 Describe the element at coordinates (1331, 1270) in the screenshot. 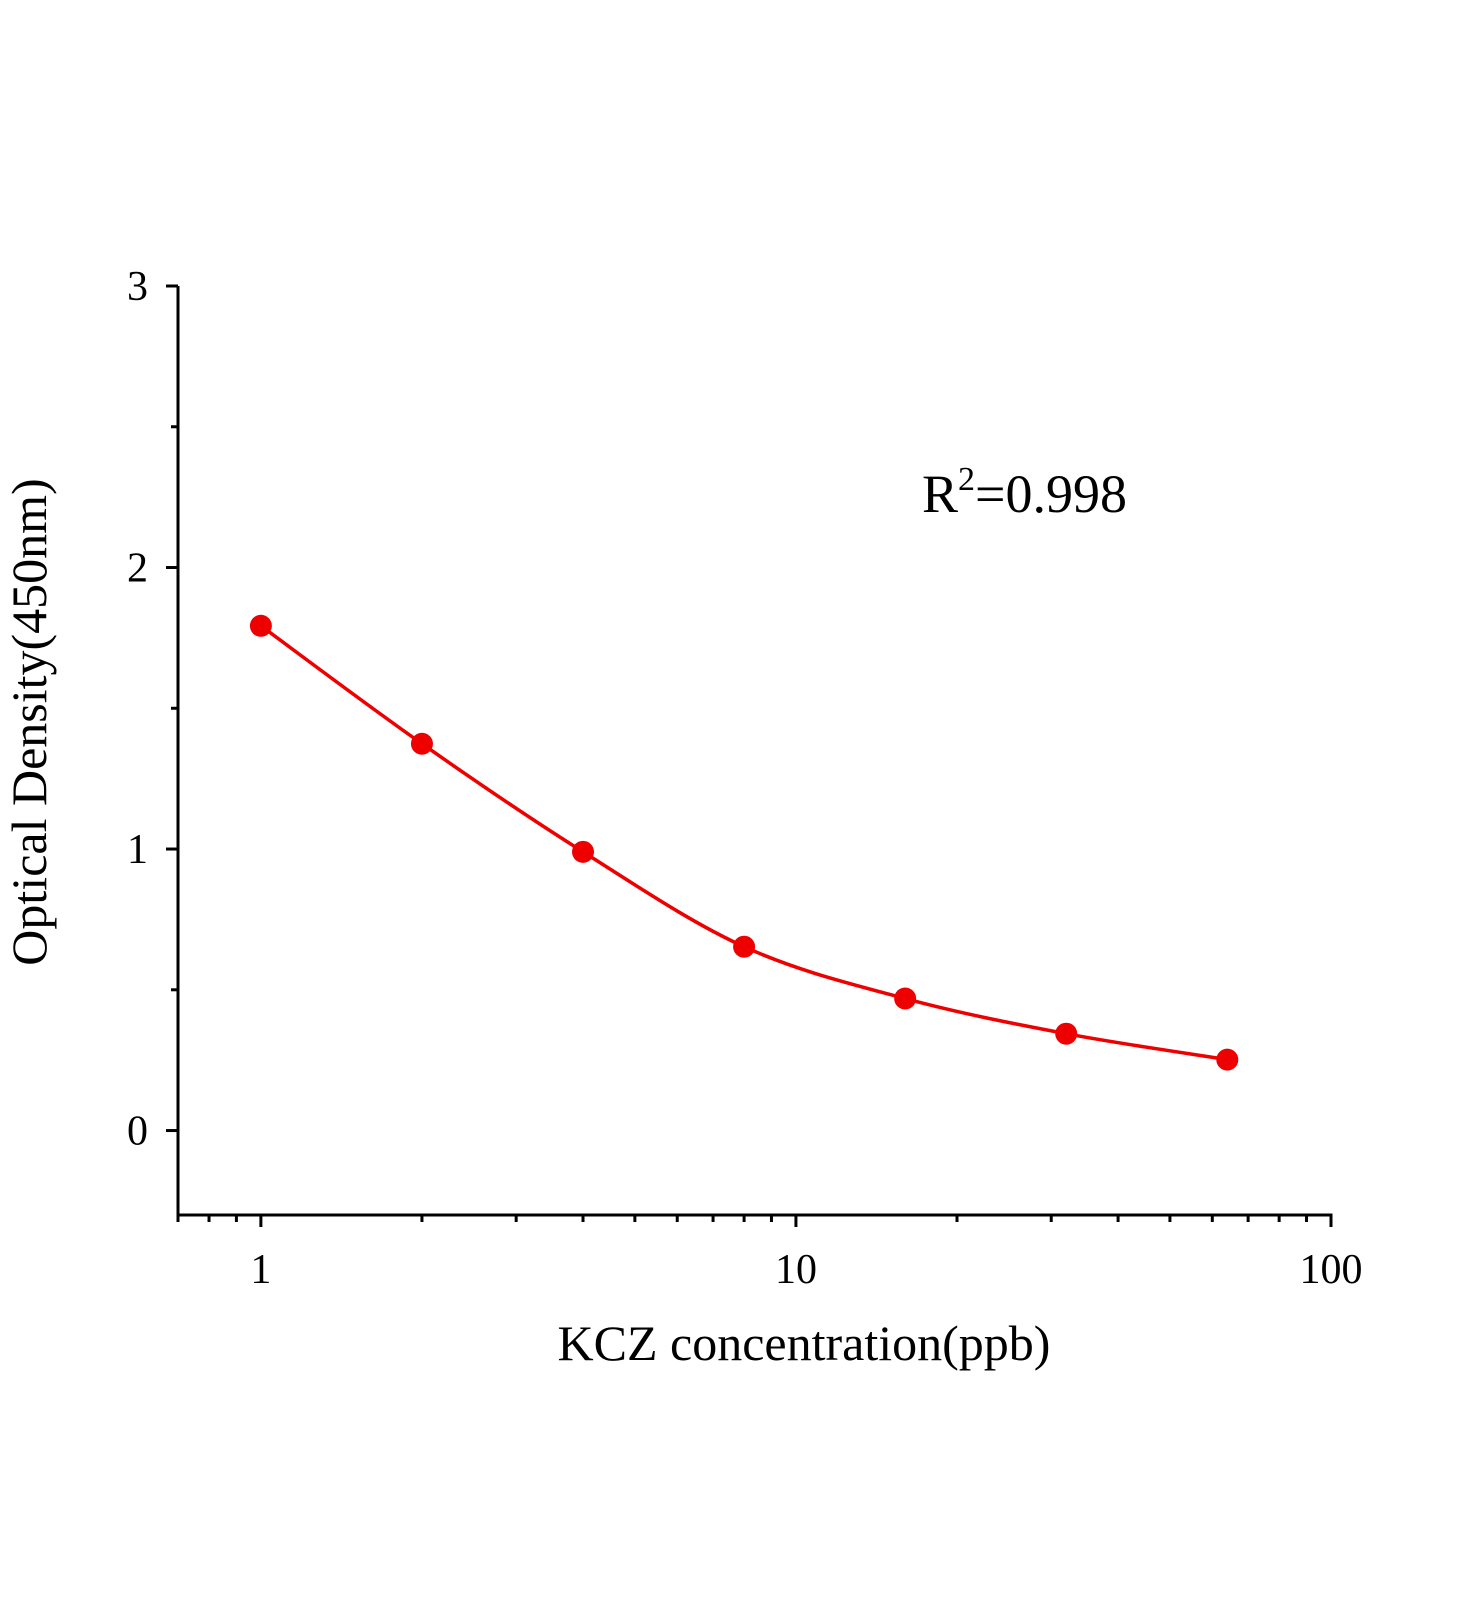

I see `x-tick-label: 100` at that location.